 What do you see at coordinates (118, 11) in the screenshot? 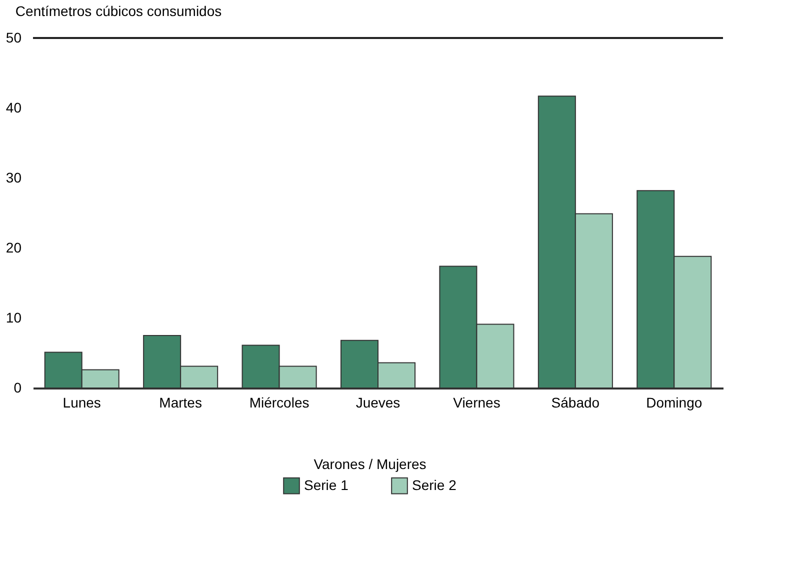
I see `y-axis-title: Centímetros cúbicos consumidos` at bounding box center [118, 11].